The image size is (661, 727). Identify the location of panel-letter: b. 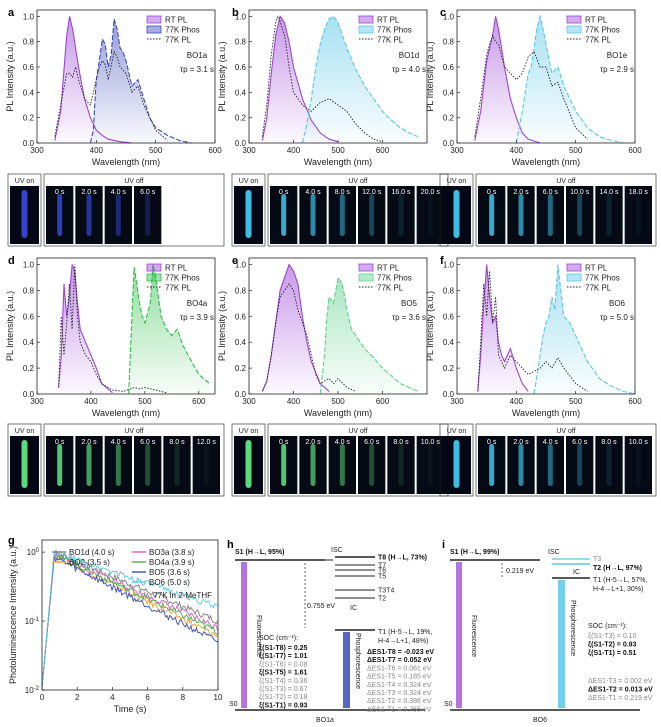
(235, 13).